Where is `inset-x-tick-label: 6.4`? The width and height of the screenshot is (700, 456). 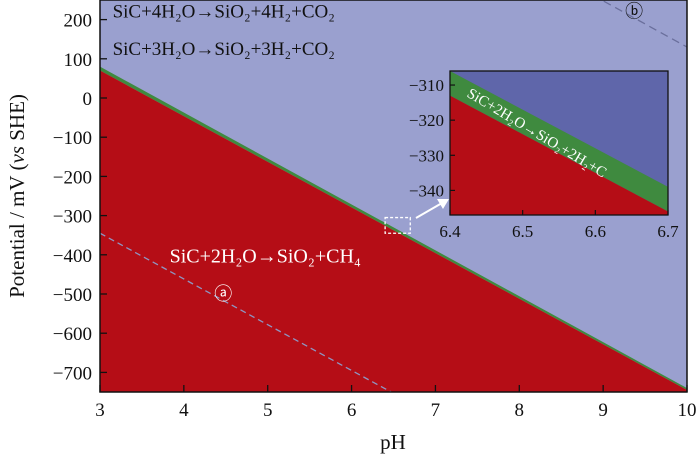
inset-x-tick-label: 6.4 is located at coordinates (450, 231).